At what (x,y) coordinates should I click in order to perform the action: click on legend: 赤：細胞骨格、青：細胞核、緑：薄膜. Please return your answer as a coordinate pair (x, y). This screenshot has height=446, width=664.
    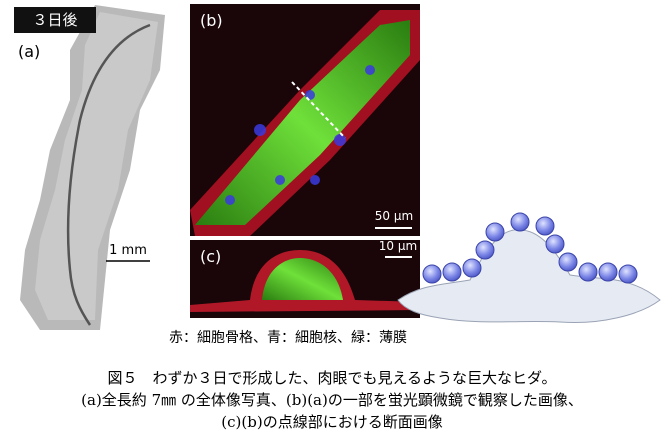
    Looking at the image, I should click on (288, 338).